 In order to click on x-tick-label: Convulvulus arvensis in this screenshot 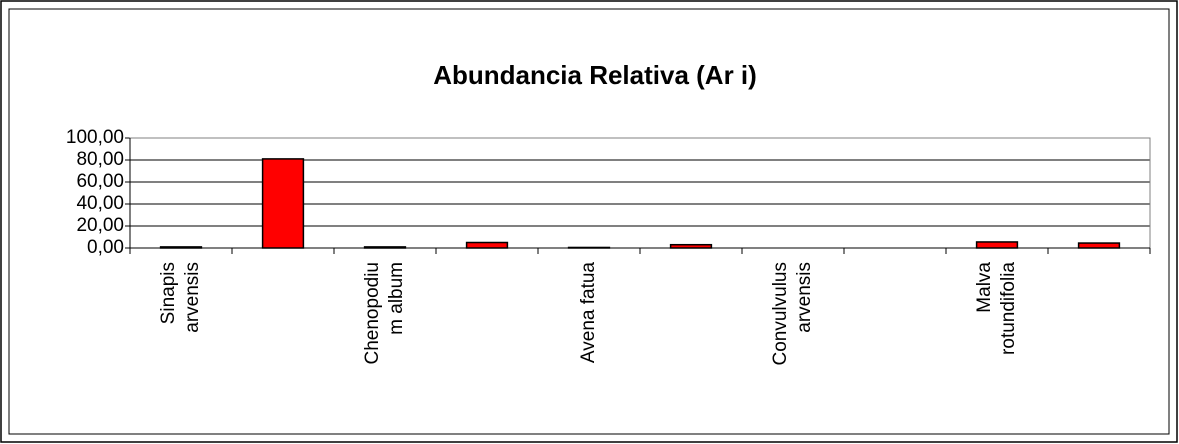, I will do `click(792, 314)`.